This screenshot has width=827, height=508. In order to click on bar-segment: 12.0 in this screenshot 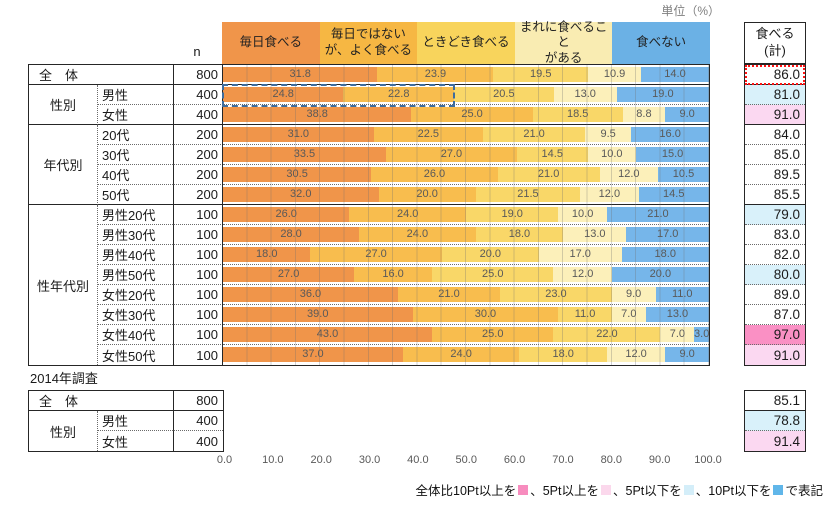, I will do `click(636, 354)`.